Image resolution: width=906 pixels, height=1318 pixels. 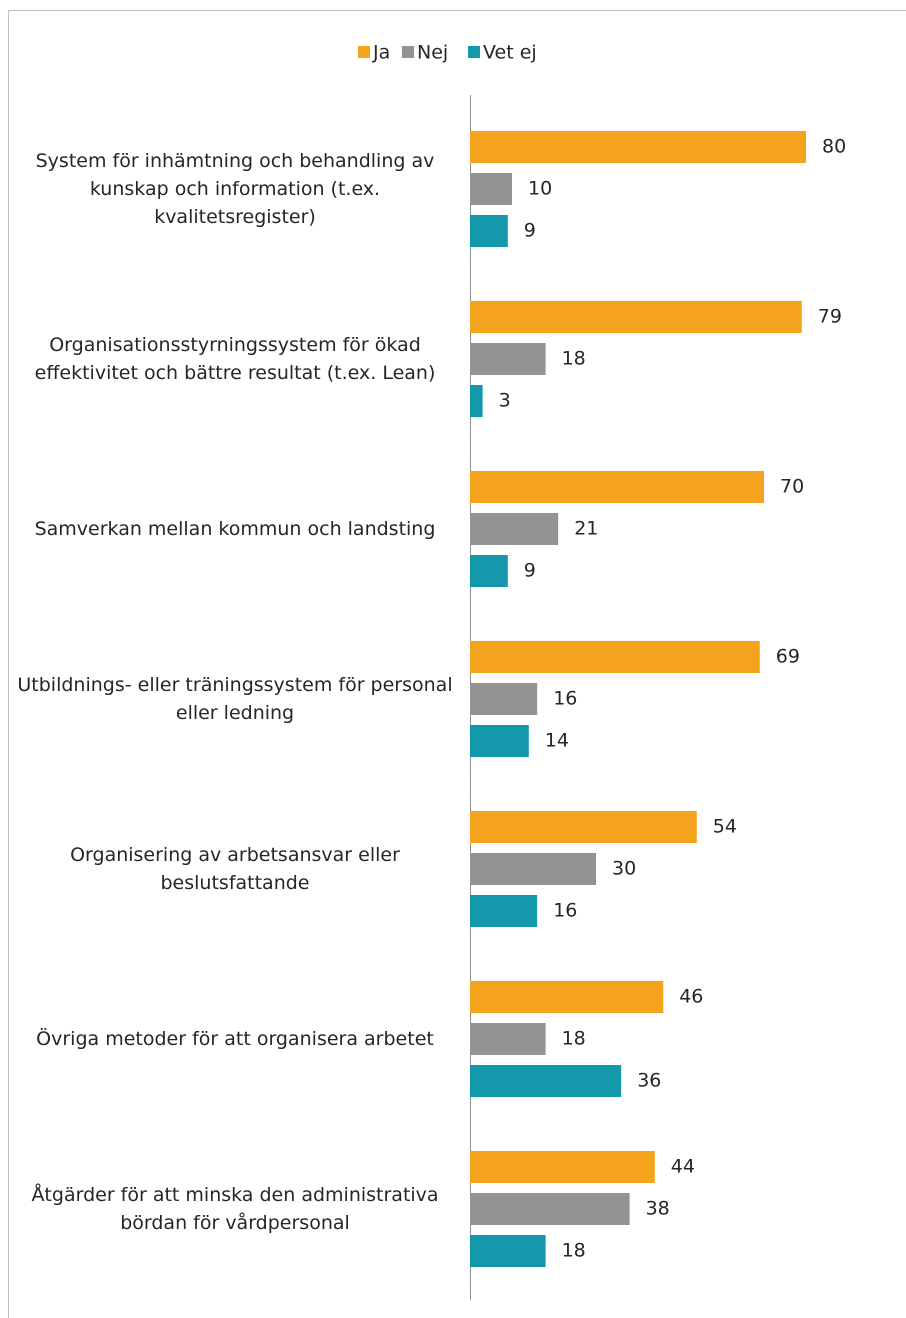 What do you see at coordinates (691, 997) in the screenshot?
I see `data-label: 46` at bounding box center [691, 997].